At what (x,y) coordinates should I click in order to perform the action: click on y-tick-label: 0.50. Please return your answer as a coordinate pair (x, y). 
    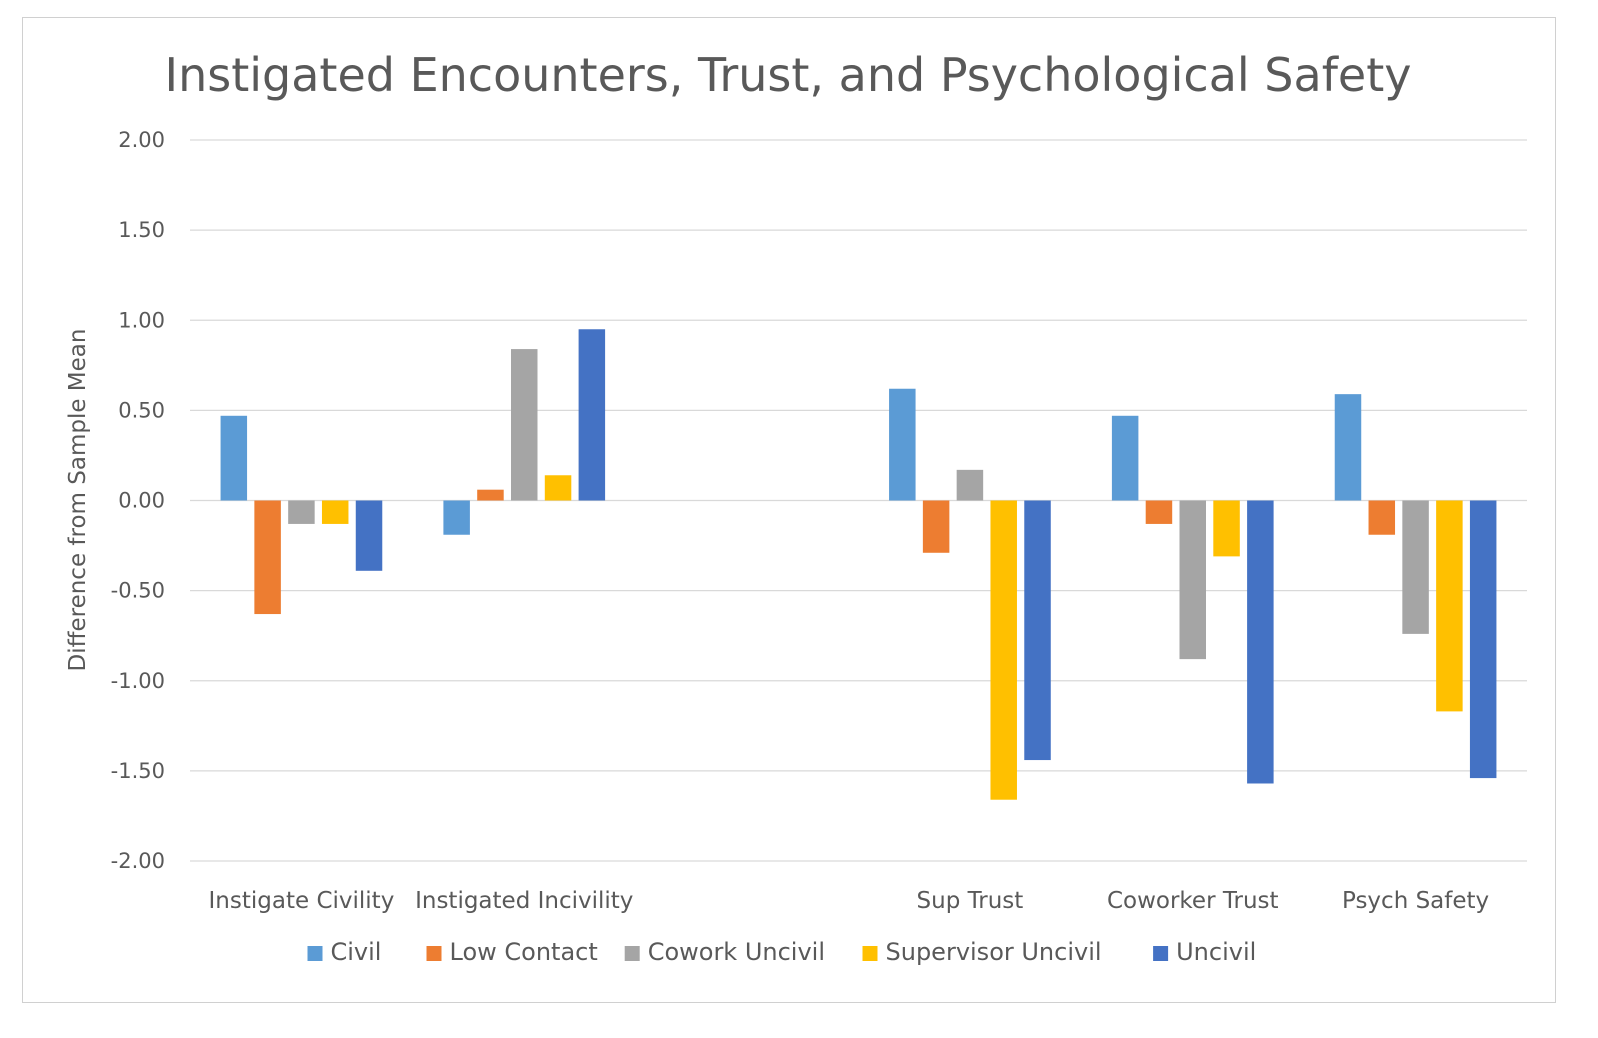
    Looking at the image, I should click on (141, 410).